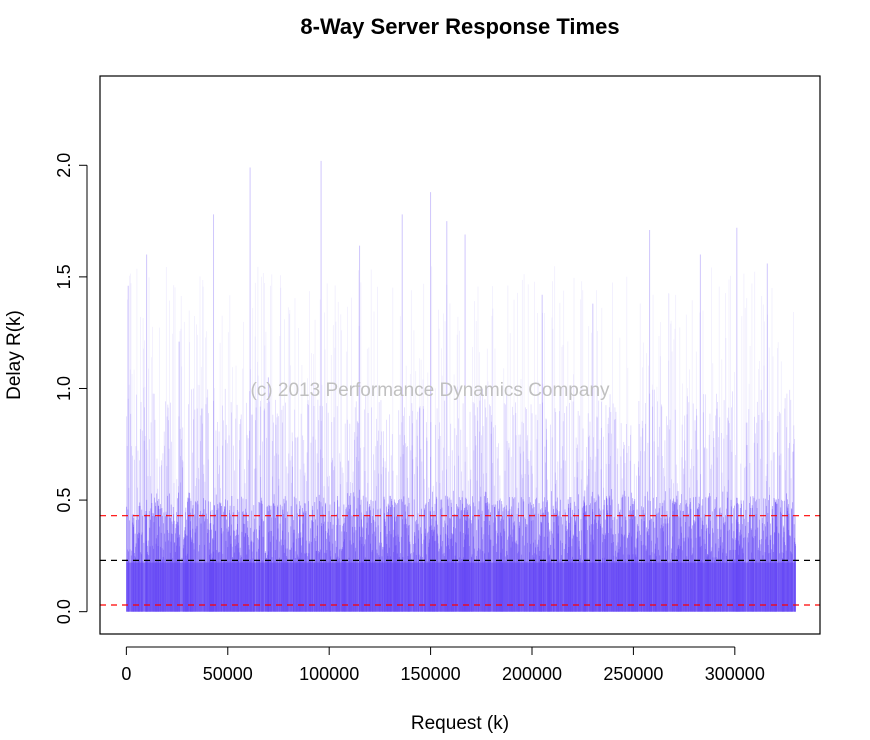  I want to click on y-tick-label: 1.0, so click(64, 388).